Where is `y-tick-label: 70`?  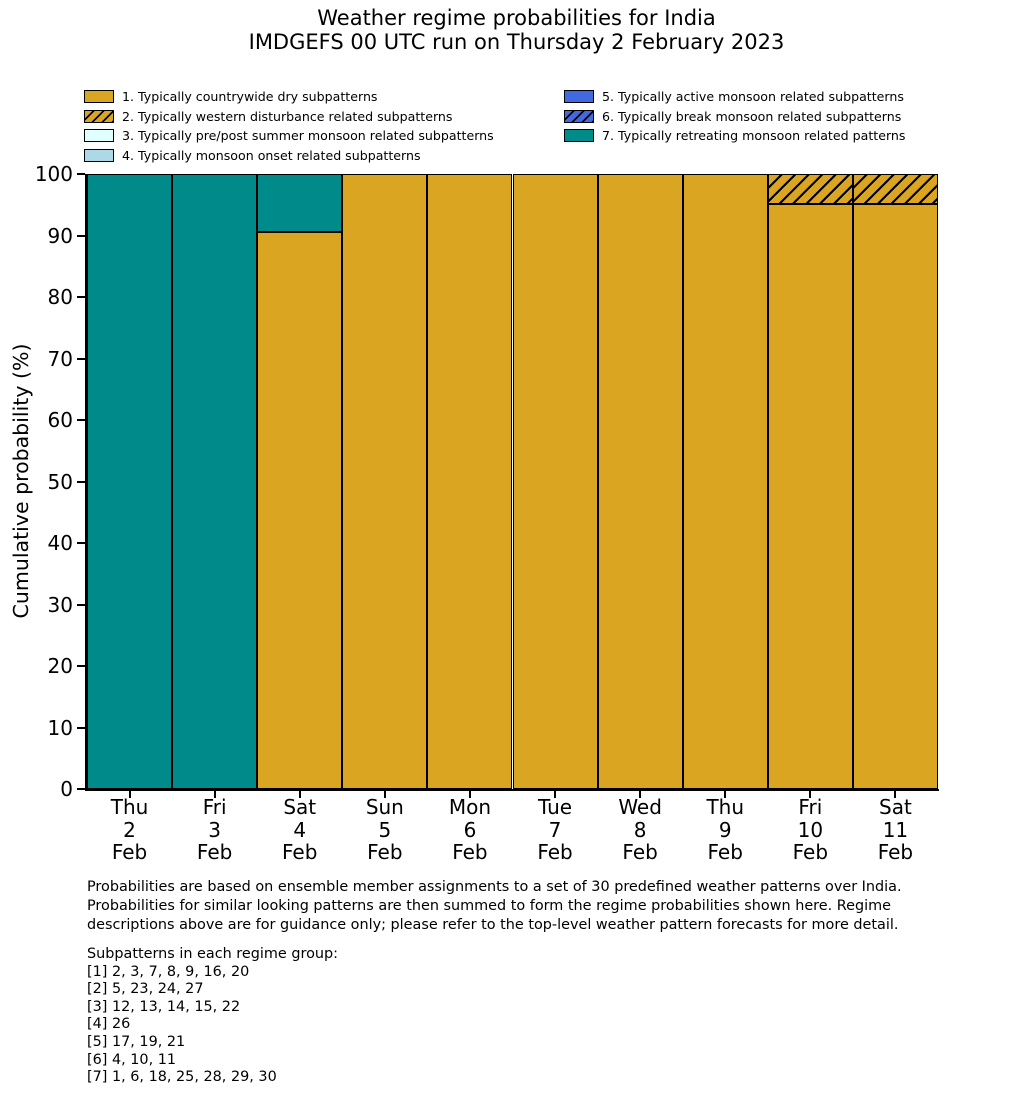
y-tick-label: 70 is located at coordinates (60, 358).